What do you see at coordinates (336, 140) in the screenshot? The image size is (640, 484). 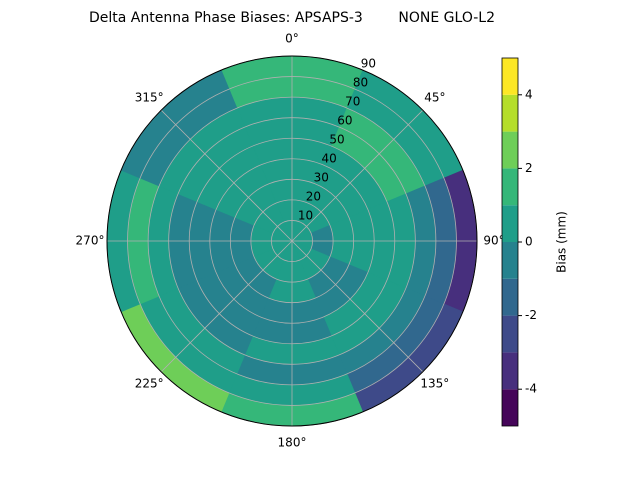 I see `r-tick-label: 50` at bounding box center [336, 140].